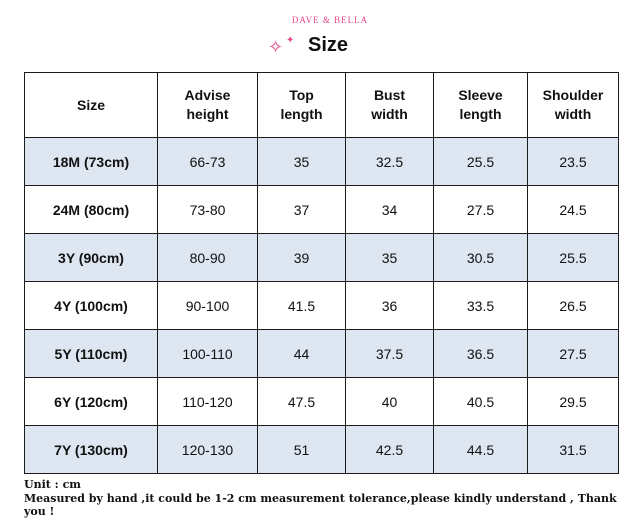  I want to click on bust-width-cell: 36, so click(389, 305).